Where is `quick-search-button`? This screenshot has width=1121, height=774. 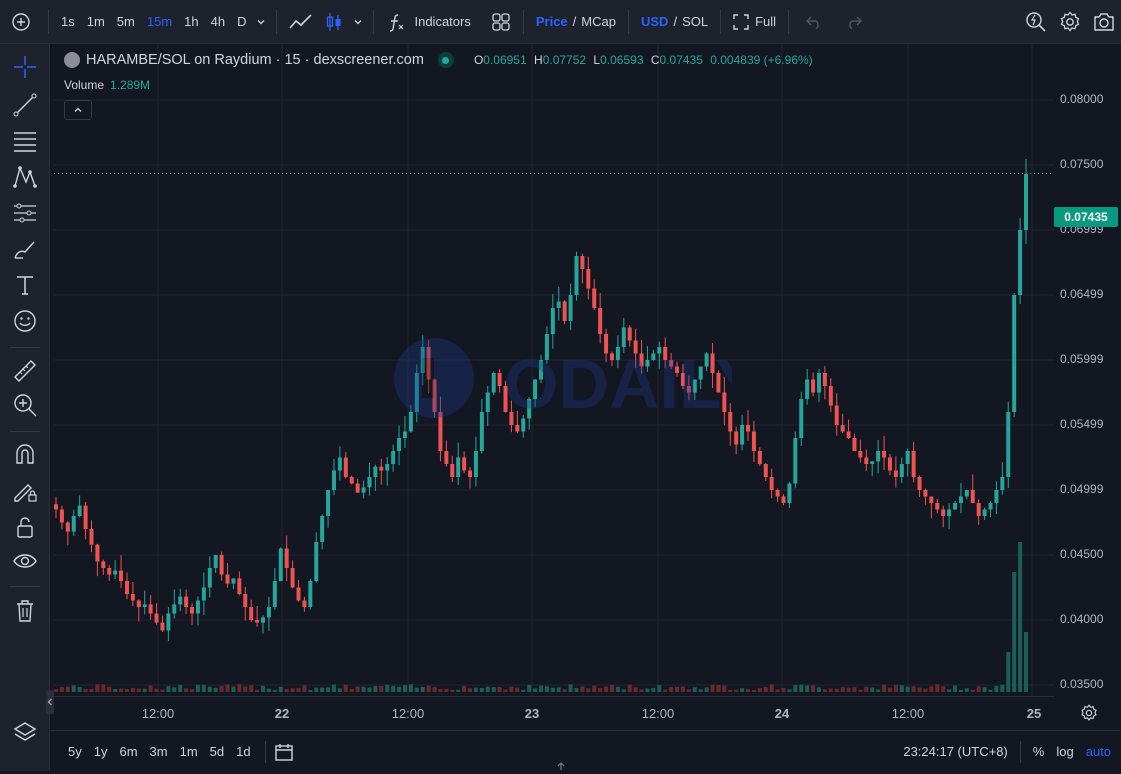
quick-search-button is located at coordinates (1036, 22).